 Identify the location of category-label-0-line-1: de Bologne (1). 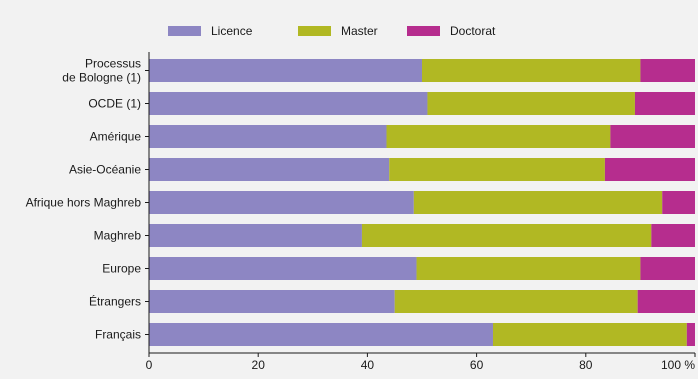
(101, 78).